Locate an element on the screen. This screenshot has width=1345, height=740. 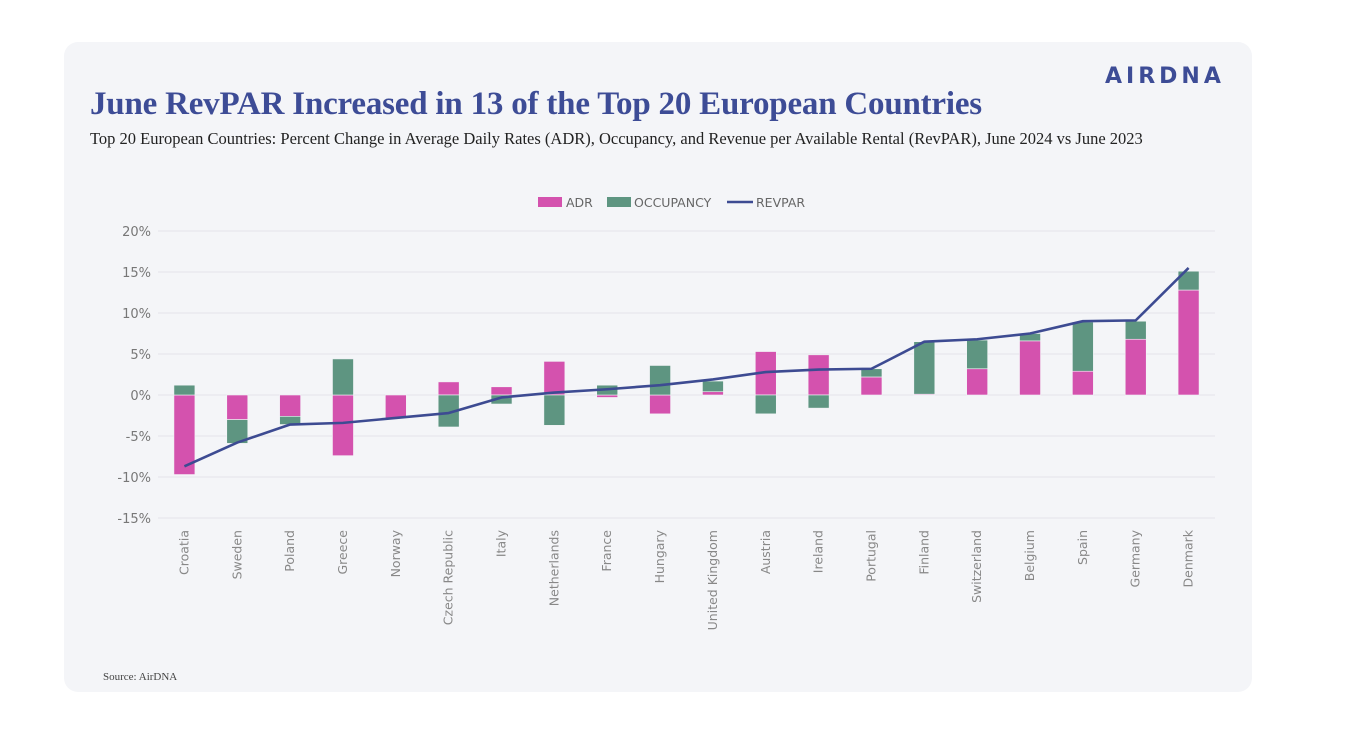
legend: ADR OCCUPANCY REVPAR is located at coordinates (671, 202).